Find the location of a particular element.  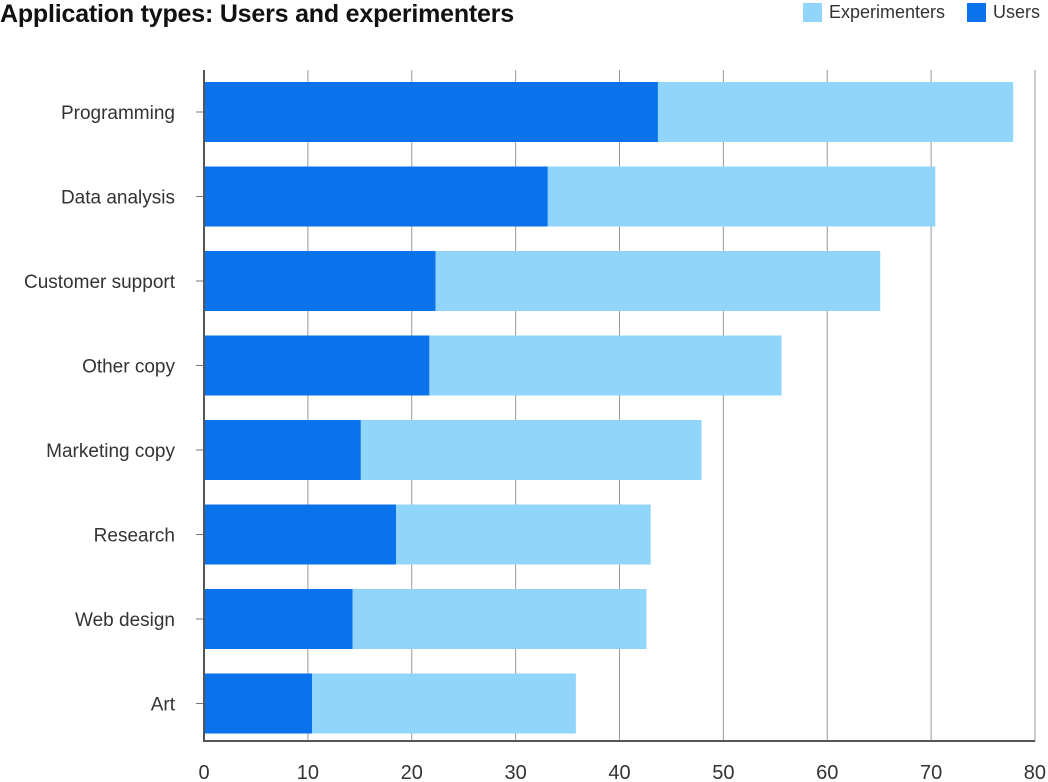

legend-item-users: Users is located at coordinates (1003, 12).